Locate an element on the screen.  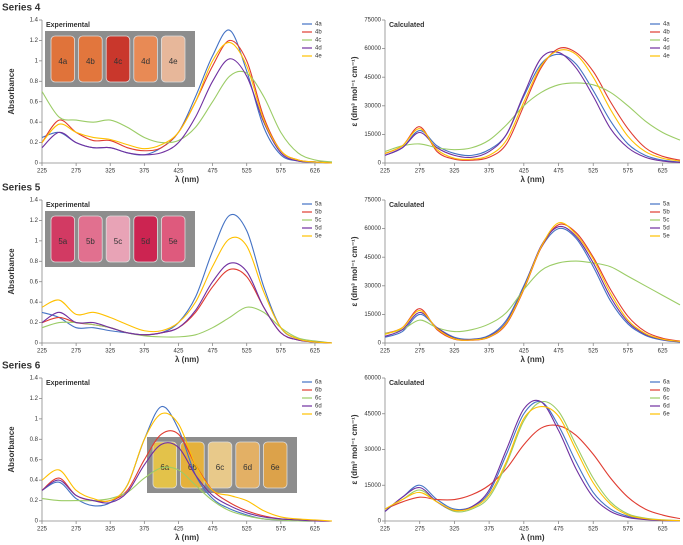
y-tick-label: 1 is located at coordinates (37, 419).